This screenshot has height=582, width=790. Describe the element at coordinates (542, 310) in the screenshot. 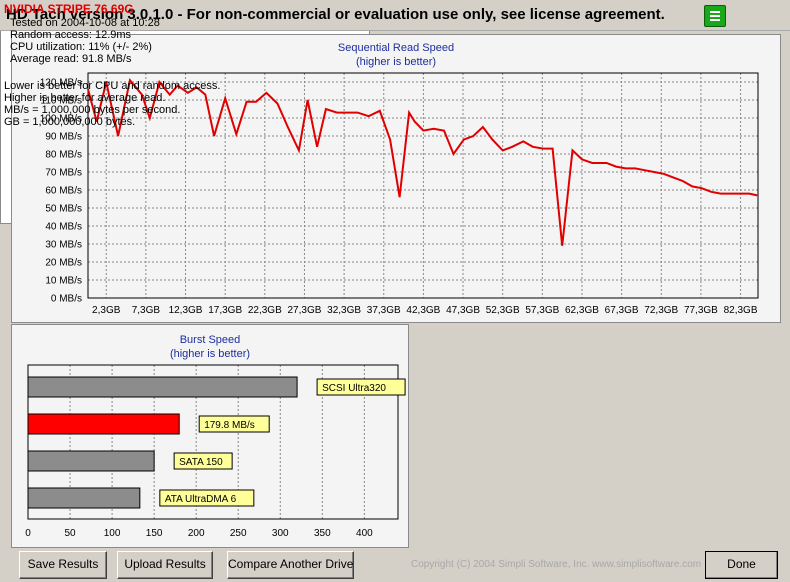

I see `seq-x-tick-label: 57,3GB` at that location.